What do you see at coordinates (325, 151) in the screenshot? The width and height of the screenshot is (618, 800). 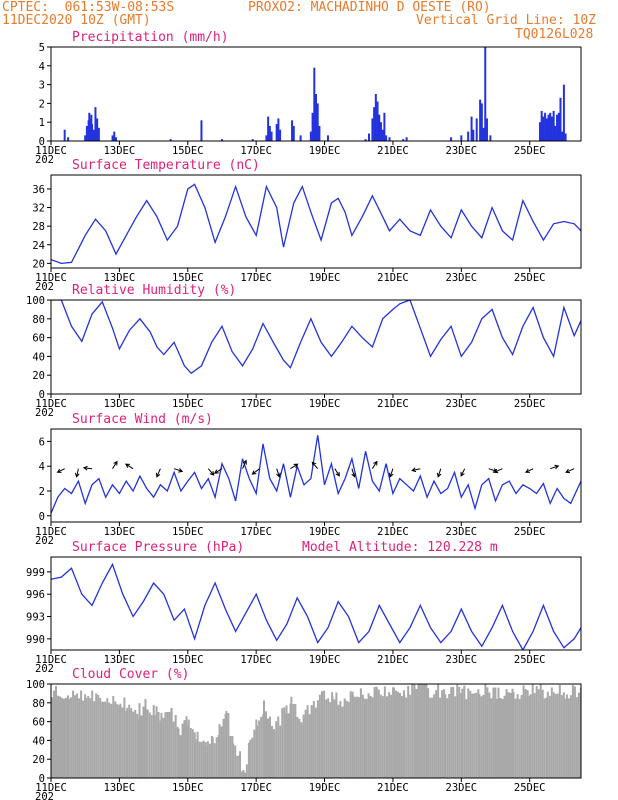 I see `precip-xtick-label: 19DEC` at bounding box center [325, 151].